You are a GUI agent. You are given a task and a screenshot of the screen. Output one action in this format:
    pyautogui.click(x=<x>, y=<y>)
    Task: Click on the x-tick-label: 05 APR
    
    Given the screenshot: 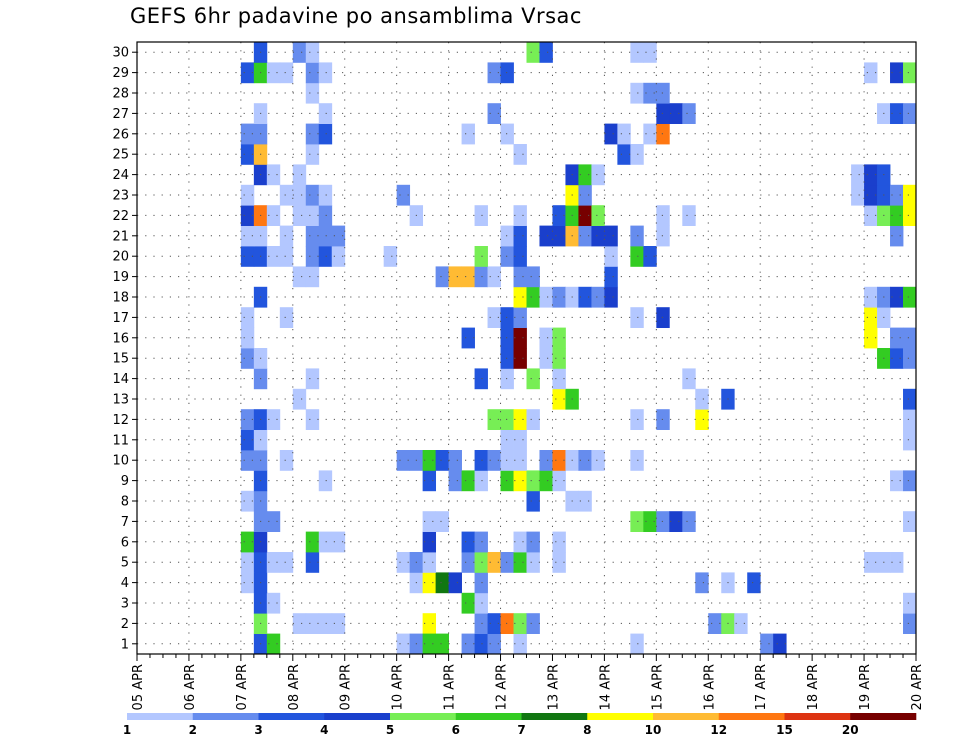 What is the action you would take?
    pyautogui.click(x=138, y=687)
    